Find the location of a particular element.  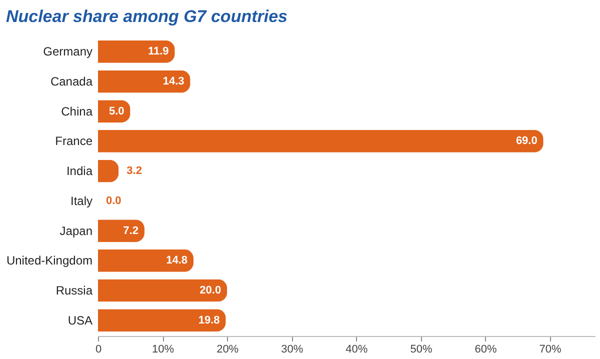

x-tick-label: 50% is located at coordinates (421, 350).